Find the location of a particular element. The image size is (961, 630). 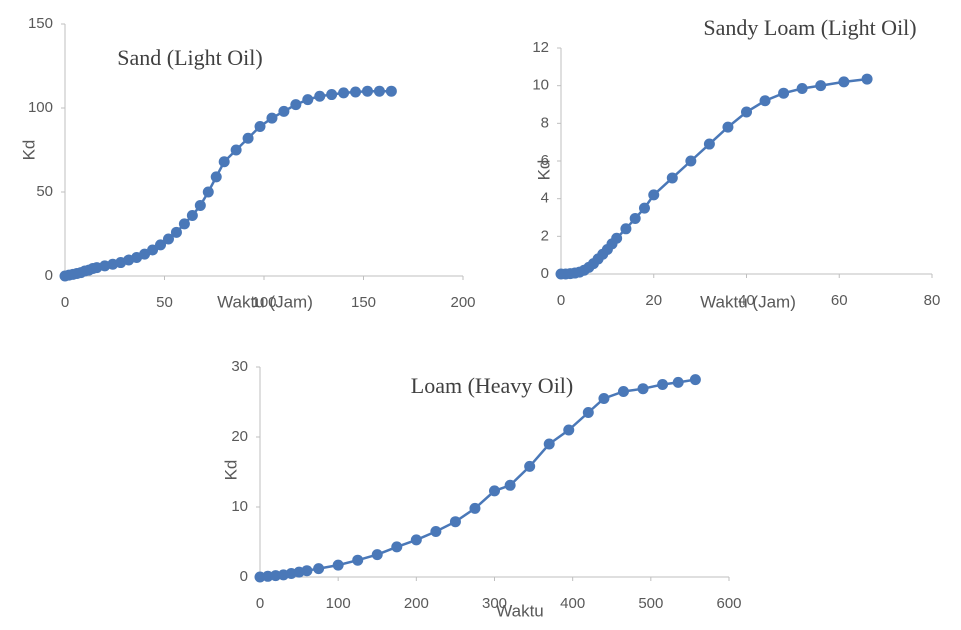

y-tick-label: 150 is located at coordinates (40, 23).